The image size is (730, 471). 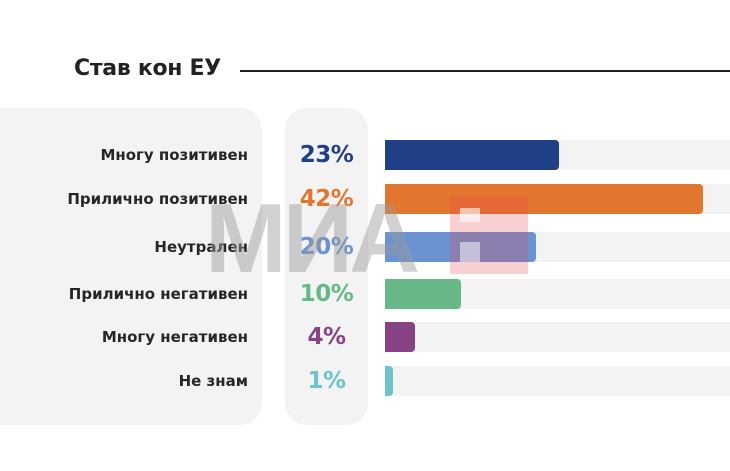 What do you see at coordinates (174, 337) in the screenshot?
I see `category-label: Многу негативен` at bounding box center [174, 337].